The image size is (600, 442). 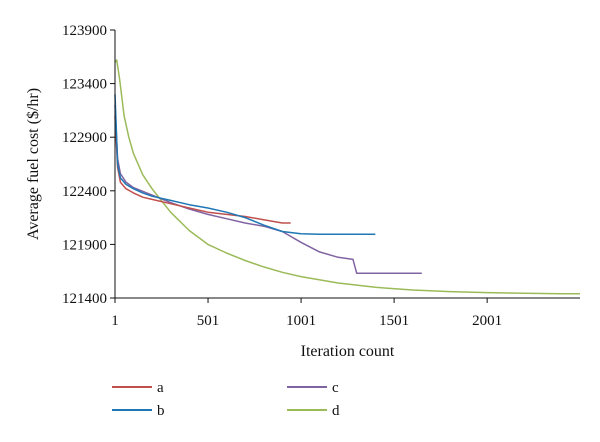 What do you see at coordinates (202, 169) in the screenshot?
I see `series-line-a` at bounding box center [202, 169].